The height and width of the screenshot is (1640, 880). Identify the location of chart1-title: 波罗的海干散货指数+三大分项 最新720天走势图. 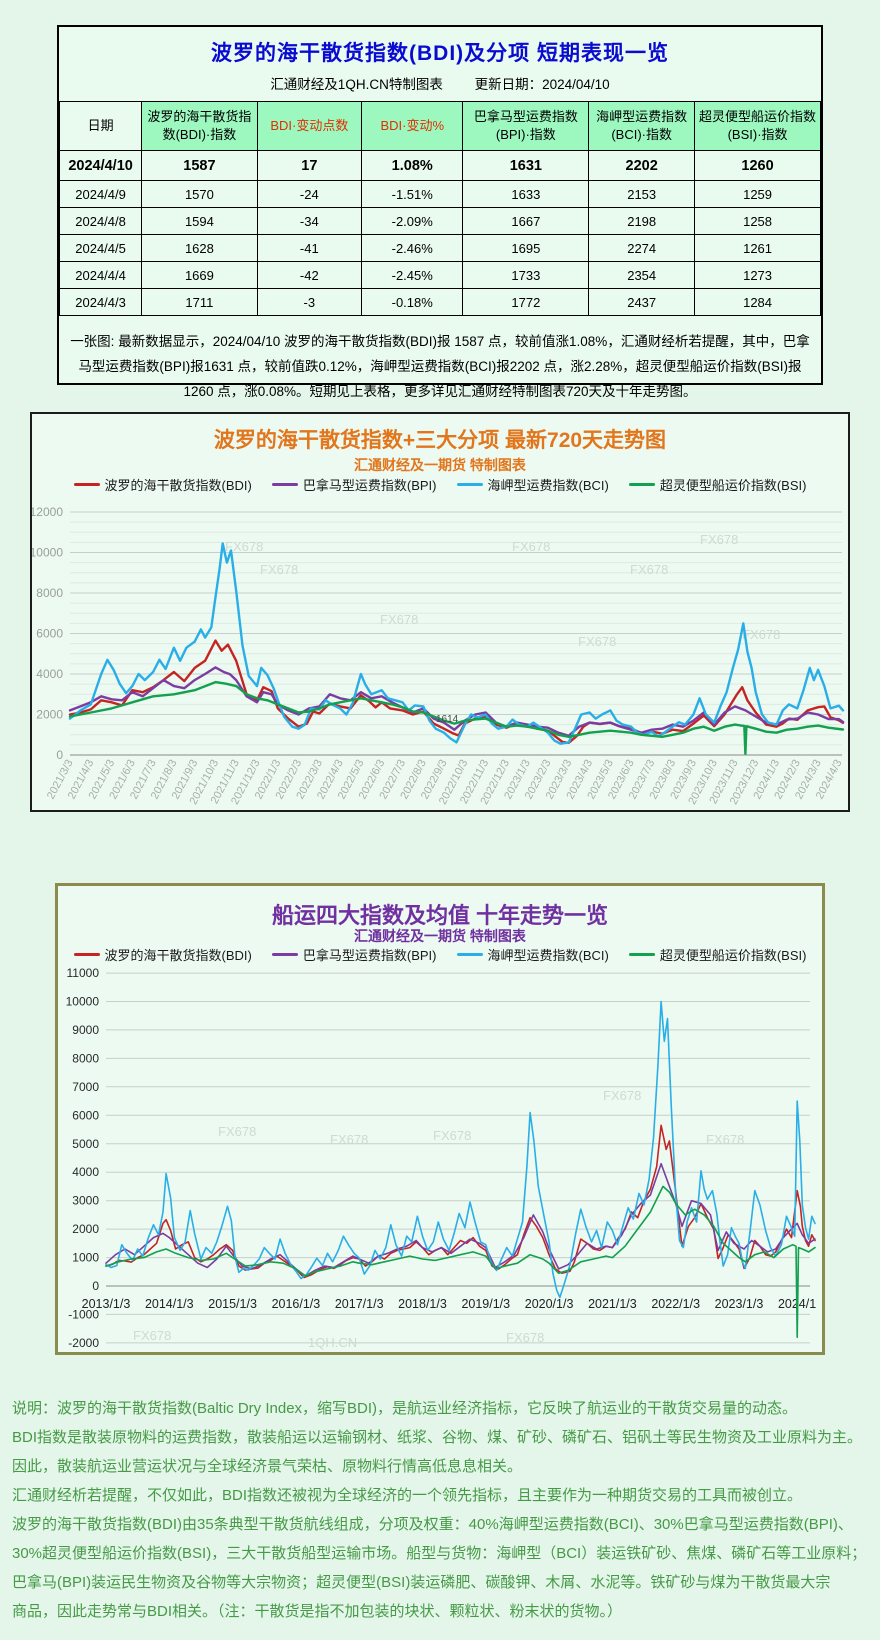
(440, 440).